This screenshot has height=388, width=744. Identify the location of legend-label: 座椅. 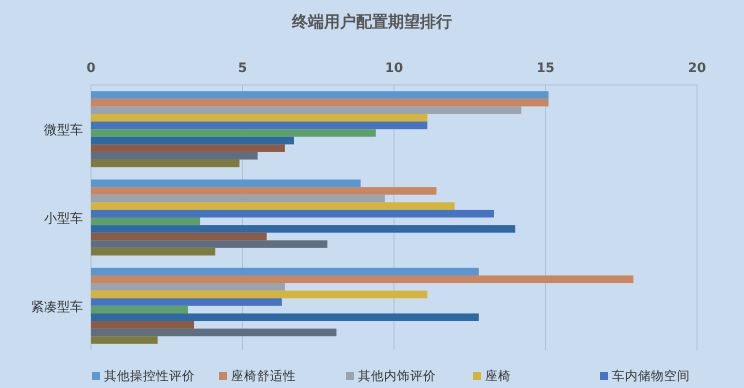
(498, 375).